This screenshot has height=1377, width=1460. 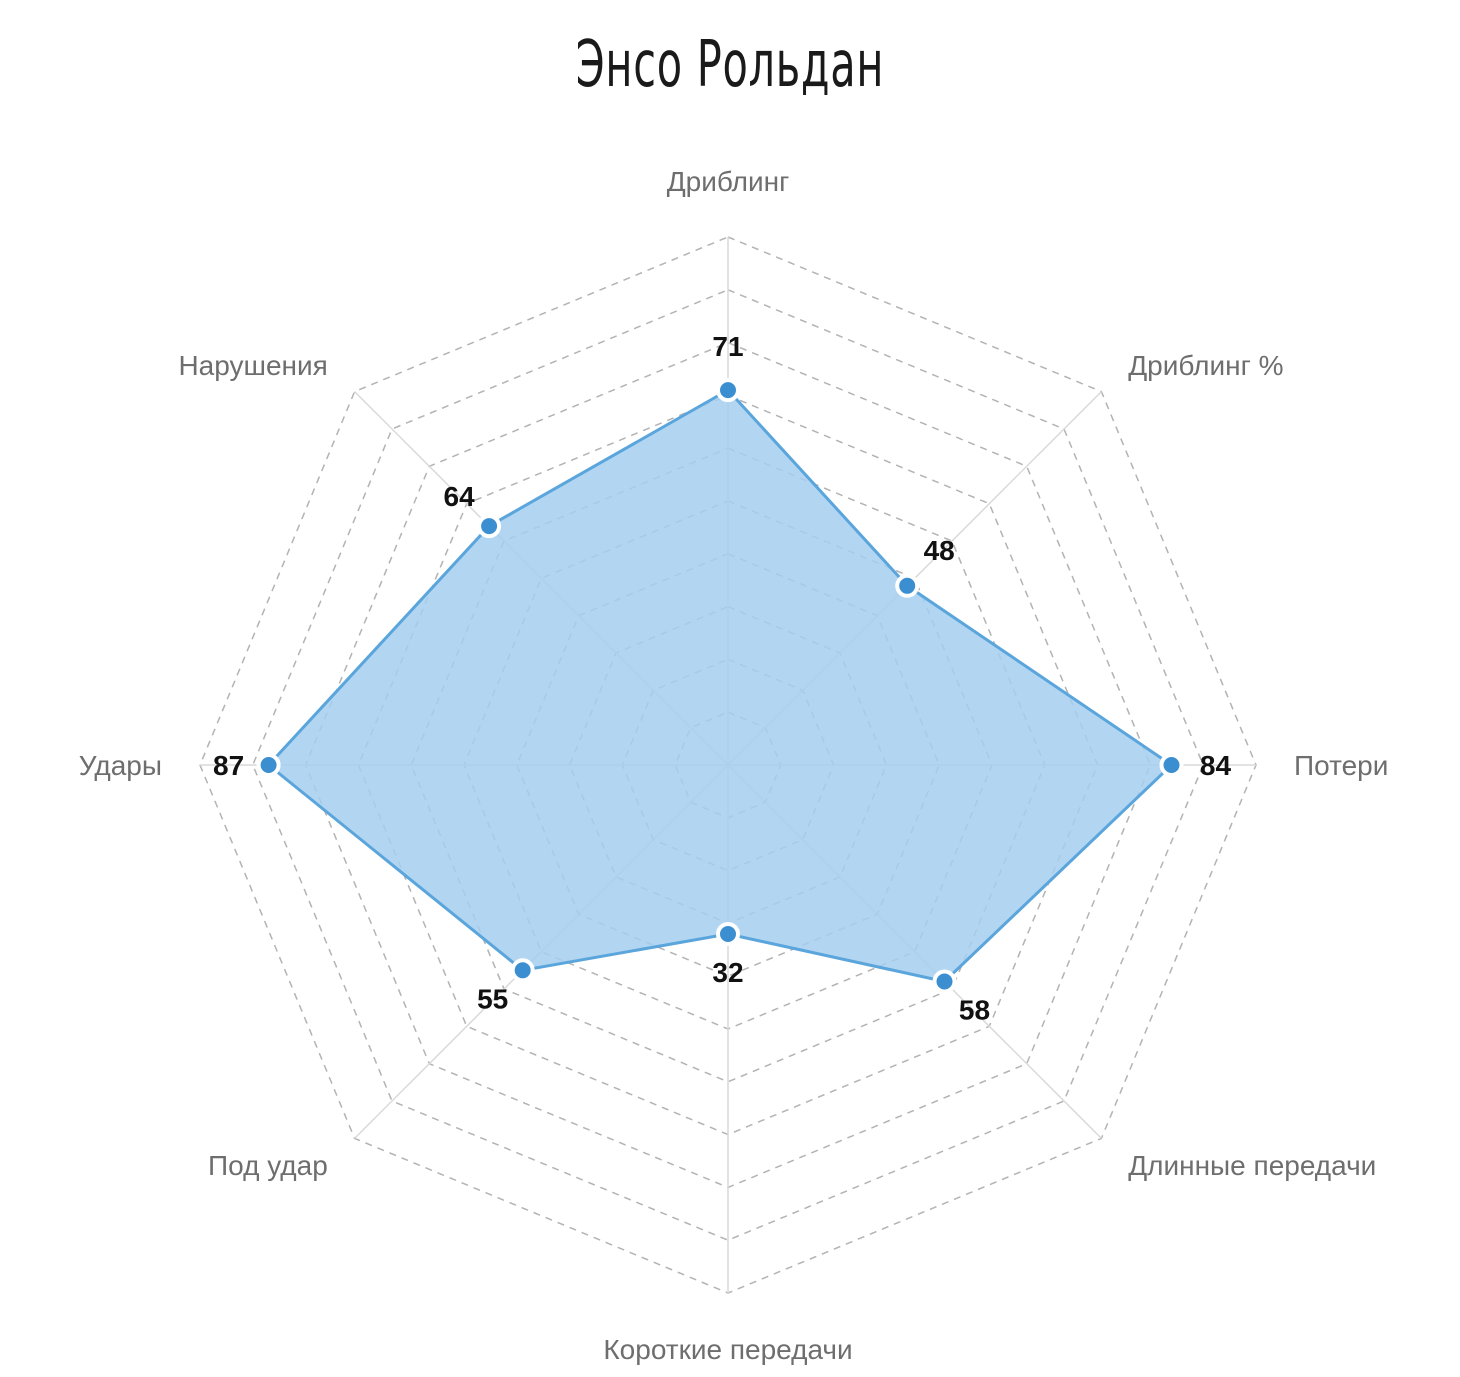 What do you see at coordinates (727, 972) in the screenshot?
I see `value-label: 32` at bounding box center [727, 972].